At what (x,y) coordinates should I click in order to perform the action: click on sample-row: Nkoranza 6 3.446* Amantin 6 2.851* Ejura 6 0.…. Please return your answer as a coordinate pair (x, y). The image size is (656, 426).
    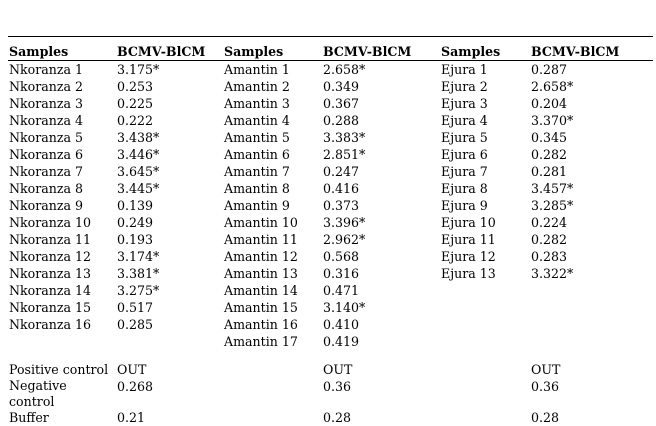
    Looking at the image, I should click on (330, 154).